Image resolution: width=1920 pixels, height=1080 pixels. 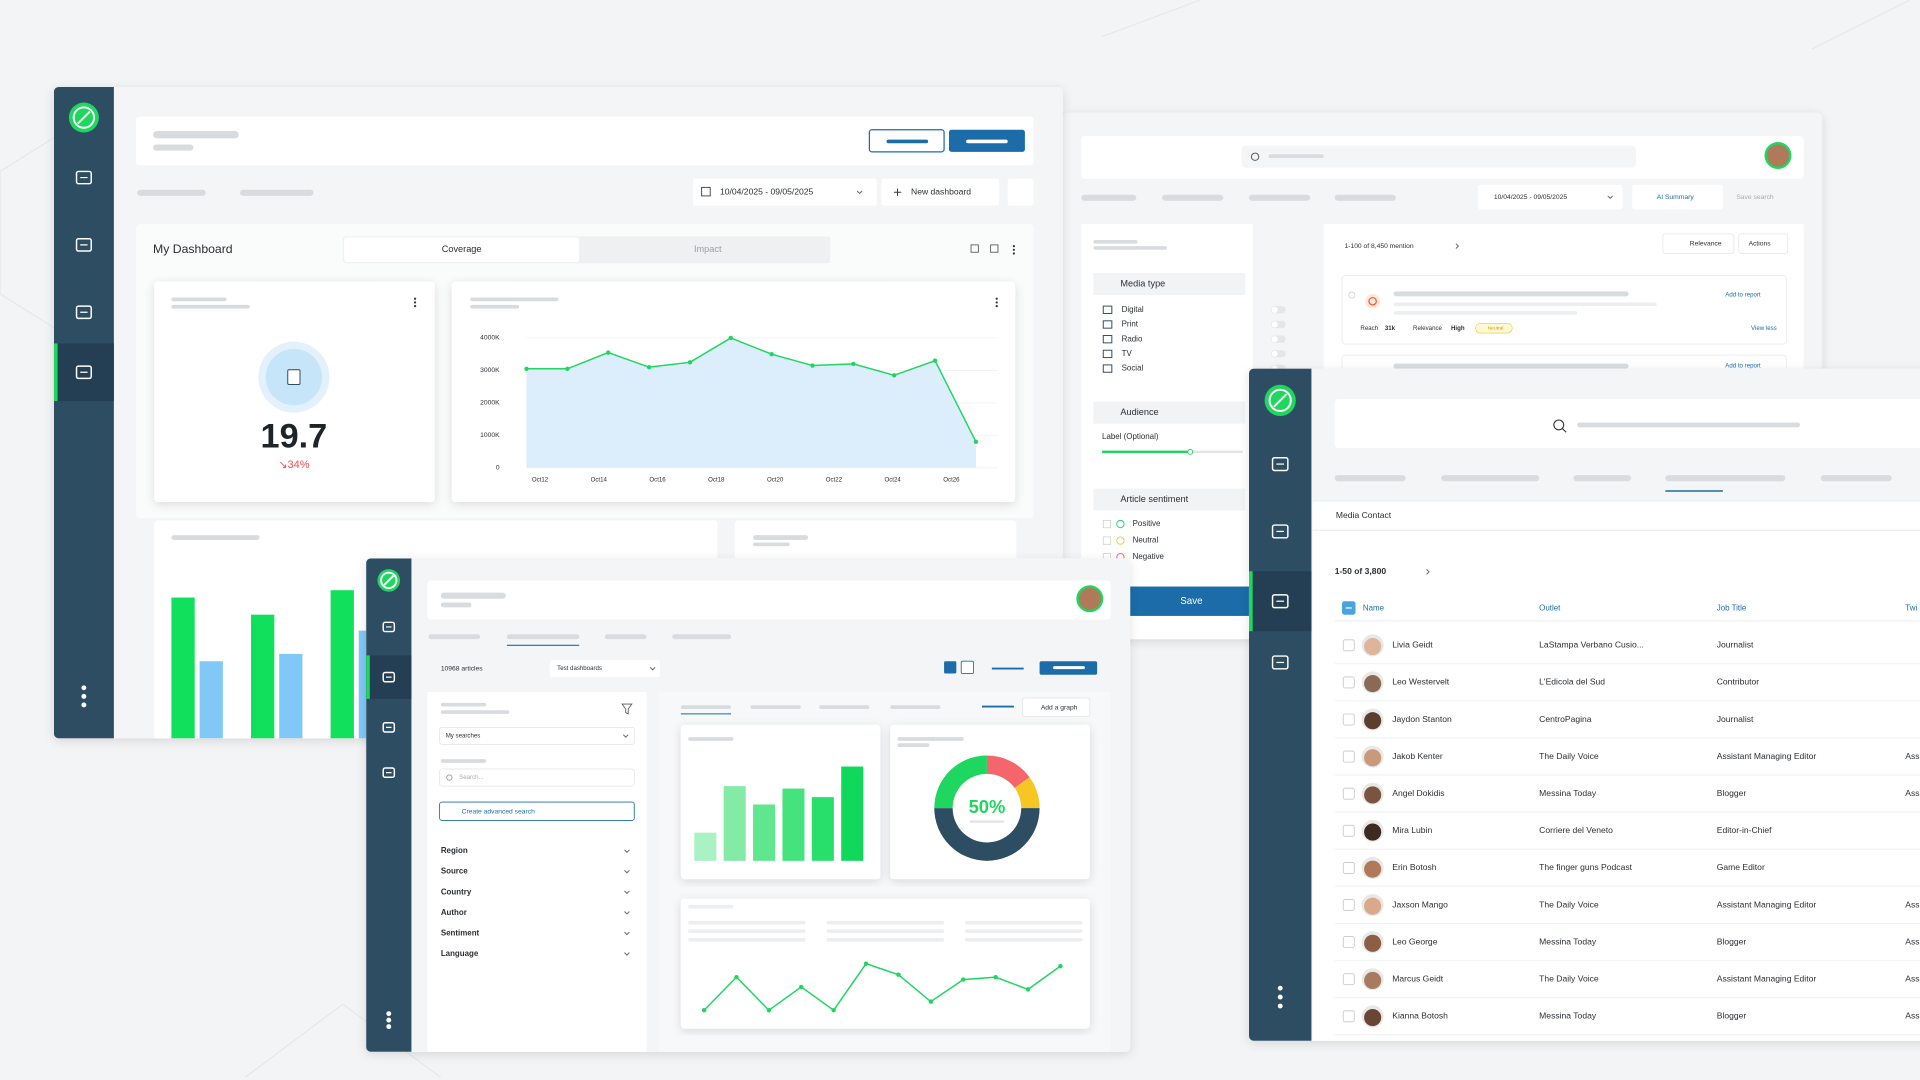 What do you see at coordinates (498, 812) in the screenshot?
I see `label: Create advanced search` at bounding box center [498, 812].